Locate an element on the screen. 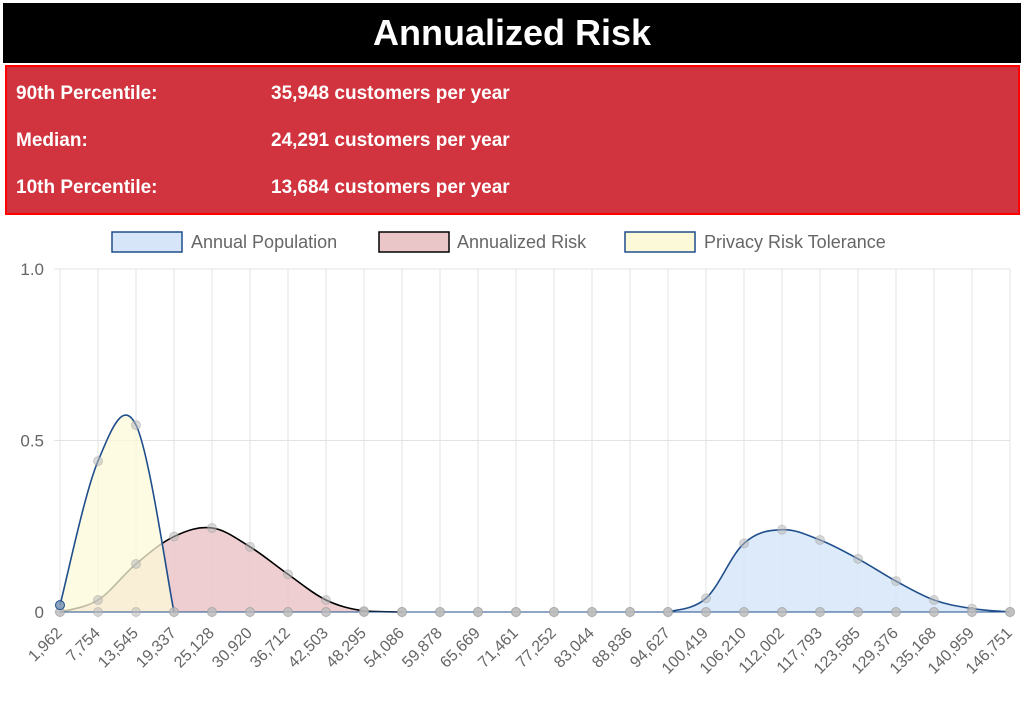 The width and height of the screenshot is (1024, 715). privacy-risk-tolerance-area is located at coordinates (117, 513).